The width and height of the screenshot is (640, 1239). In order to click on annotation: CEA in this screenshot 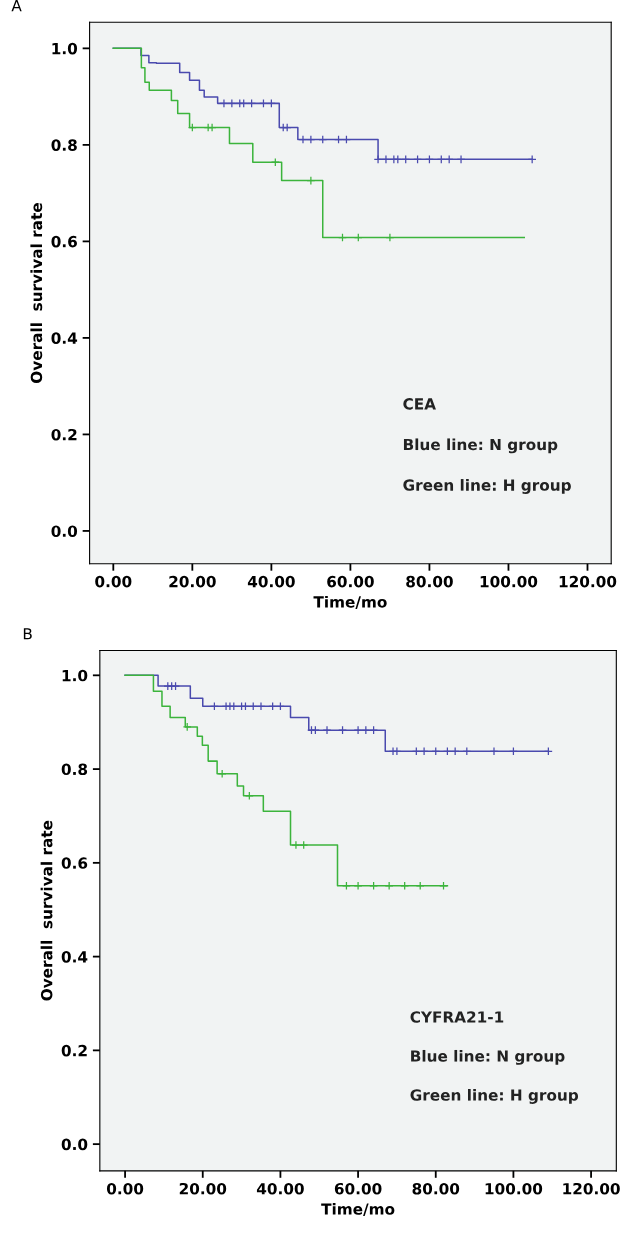, I will do `click(419, 404)`.